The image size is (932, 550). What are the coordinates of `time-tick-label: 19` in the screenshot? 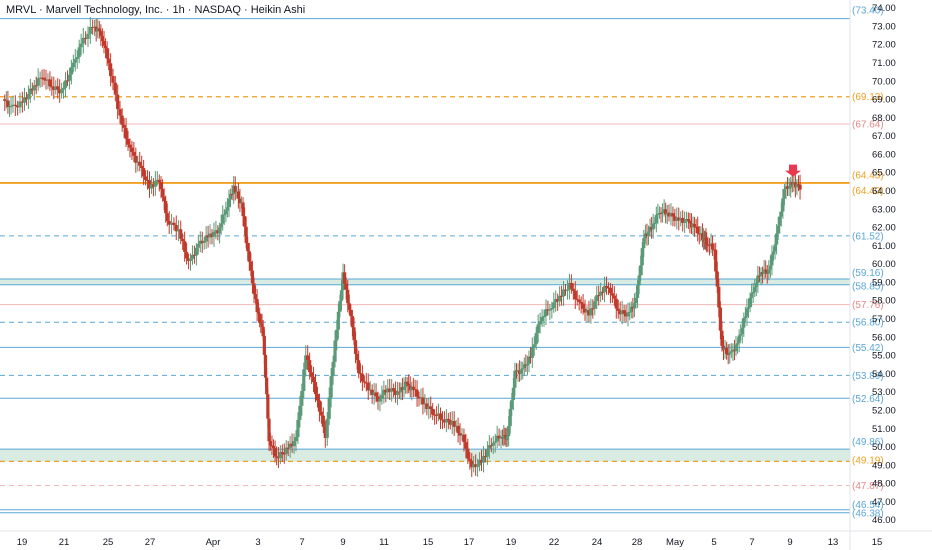 It's located at (511, 542).